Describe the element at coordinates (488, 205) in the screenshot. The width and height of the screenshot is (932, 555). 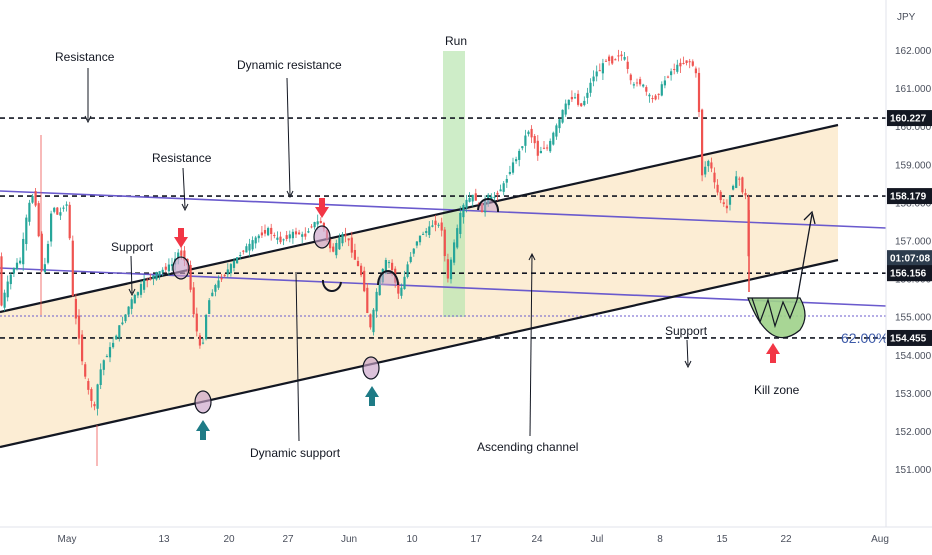
I see `retest-arc` at that location.